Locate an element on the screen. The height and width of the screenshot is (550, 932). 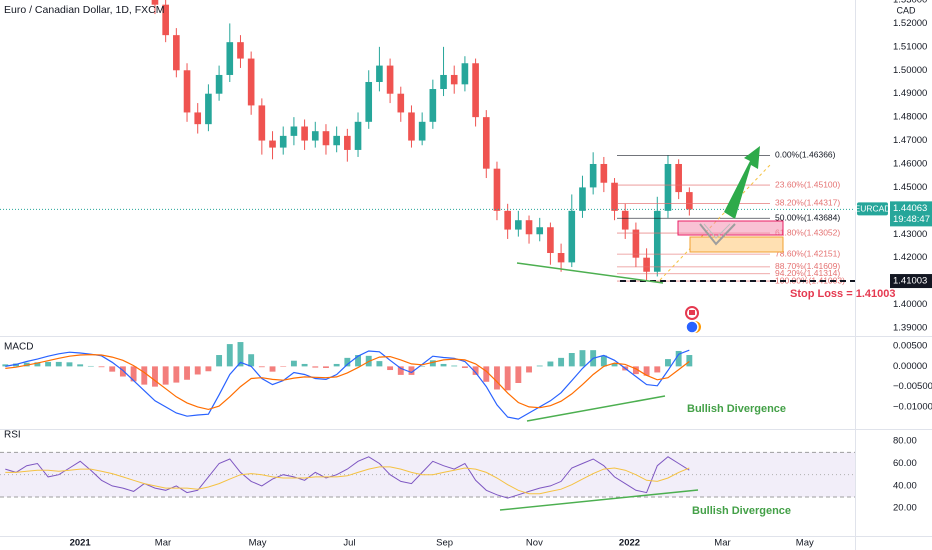
zigzag is located at coordinates (717, 234).